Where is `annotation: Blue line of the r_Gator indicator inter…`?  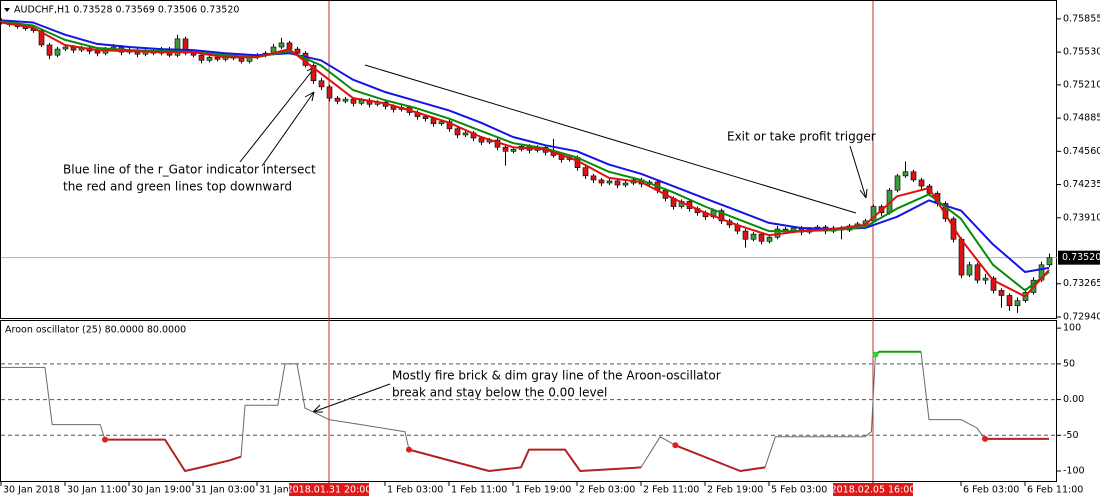 annotation: Blue line of the r_Gator indicator inter… is located at coordinates (189, 170).